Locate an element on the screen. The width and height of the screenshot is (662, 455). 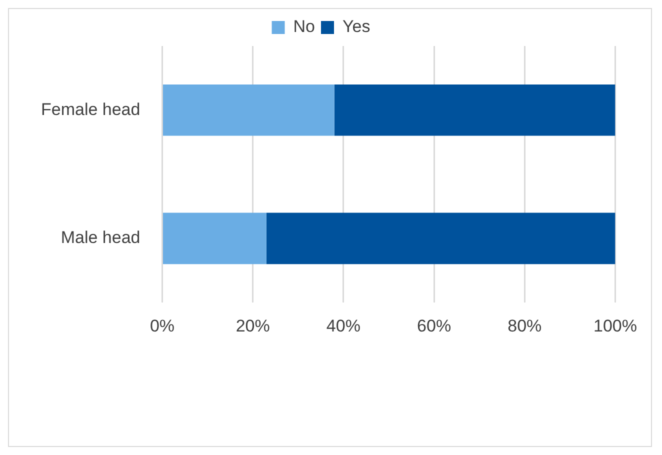
x-tick-label: 20% is located at coordinates (253, 326).